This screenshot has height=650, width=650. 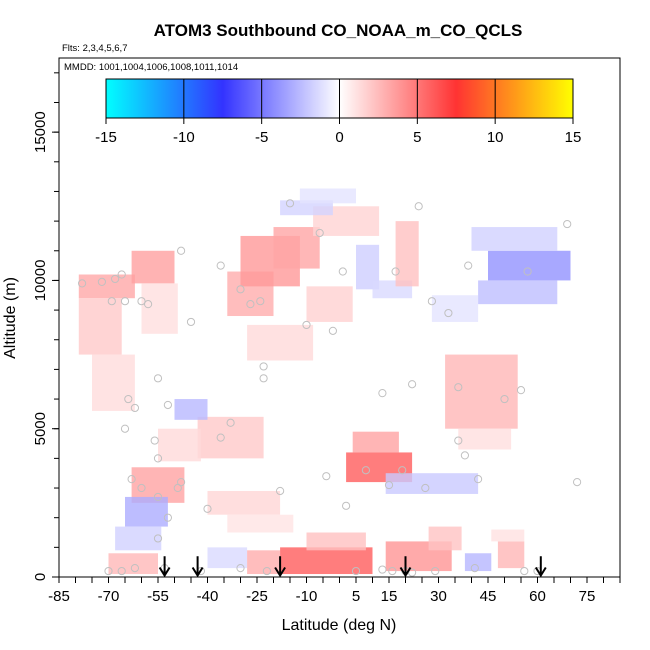 I want to click on x-tick-label: -10, so click(x=307, y=596).